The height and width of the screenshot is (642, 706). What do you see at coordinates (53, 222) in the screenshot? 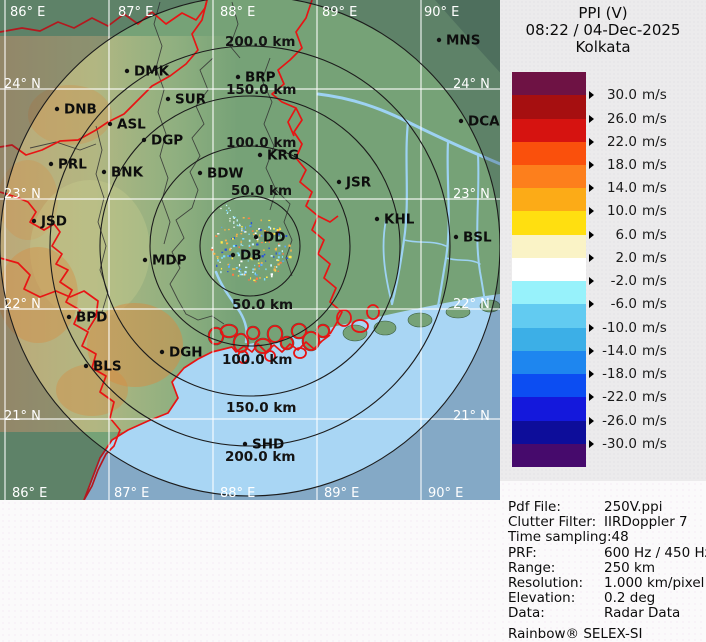
I see `station-label: JSD` at bounding box center [53, 222].